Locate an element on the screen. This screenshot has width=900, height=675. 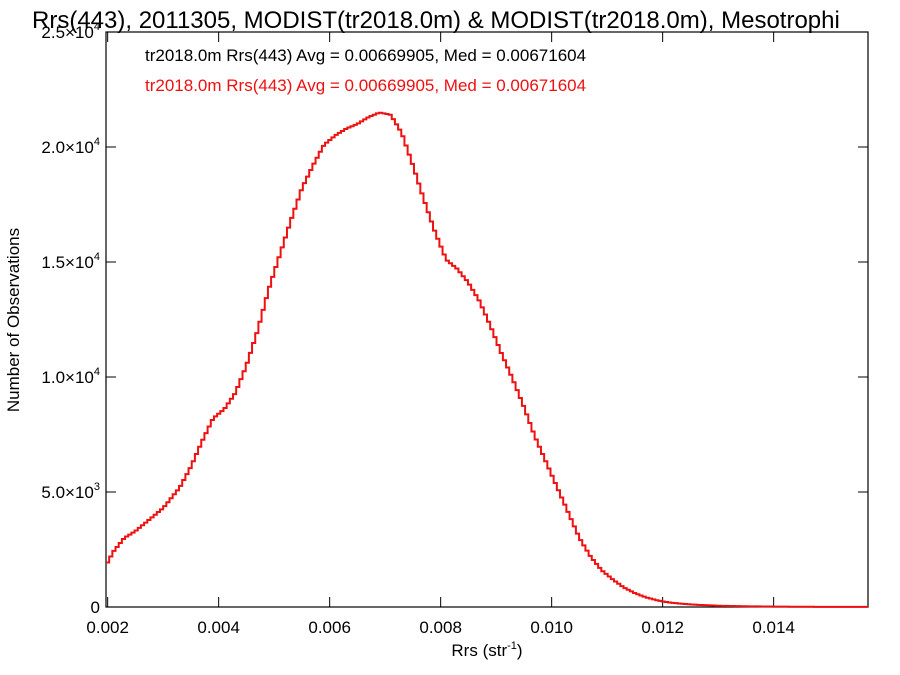
y-tick-label-5: 2.5×10⁴ is located at coordinates (70, 31).